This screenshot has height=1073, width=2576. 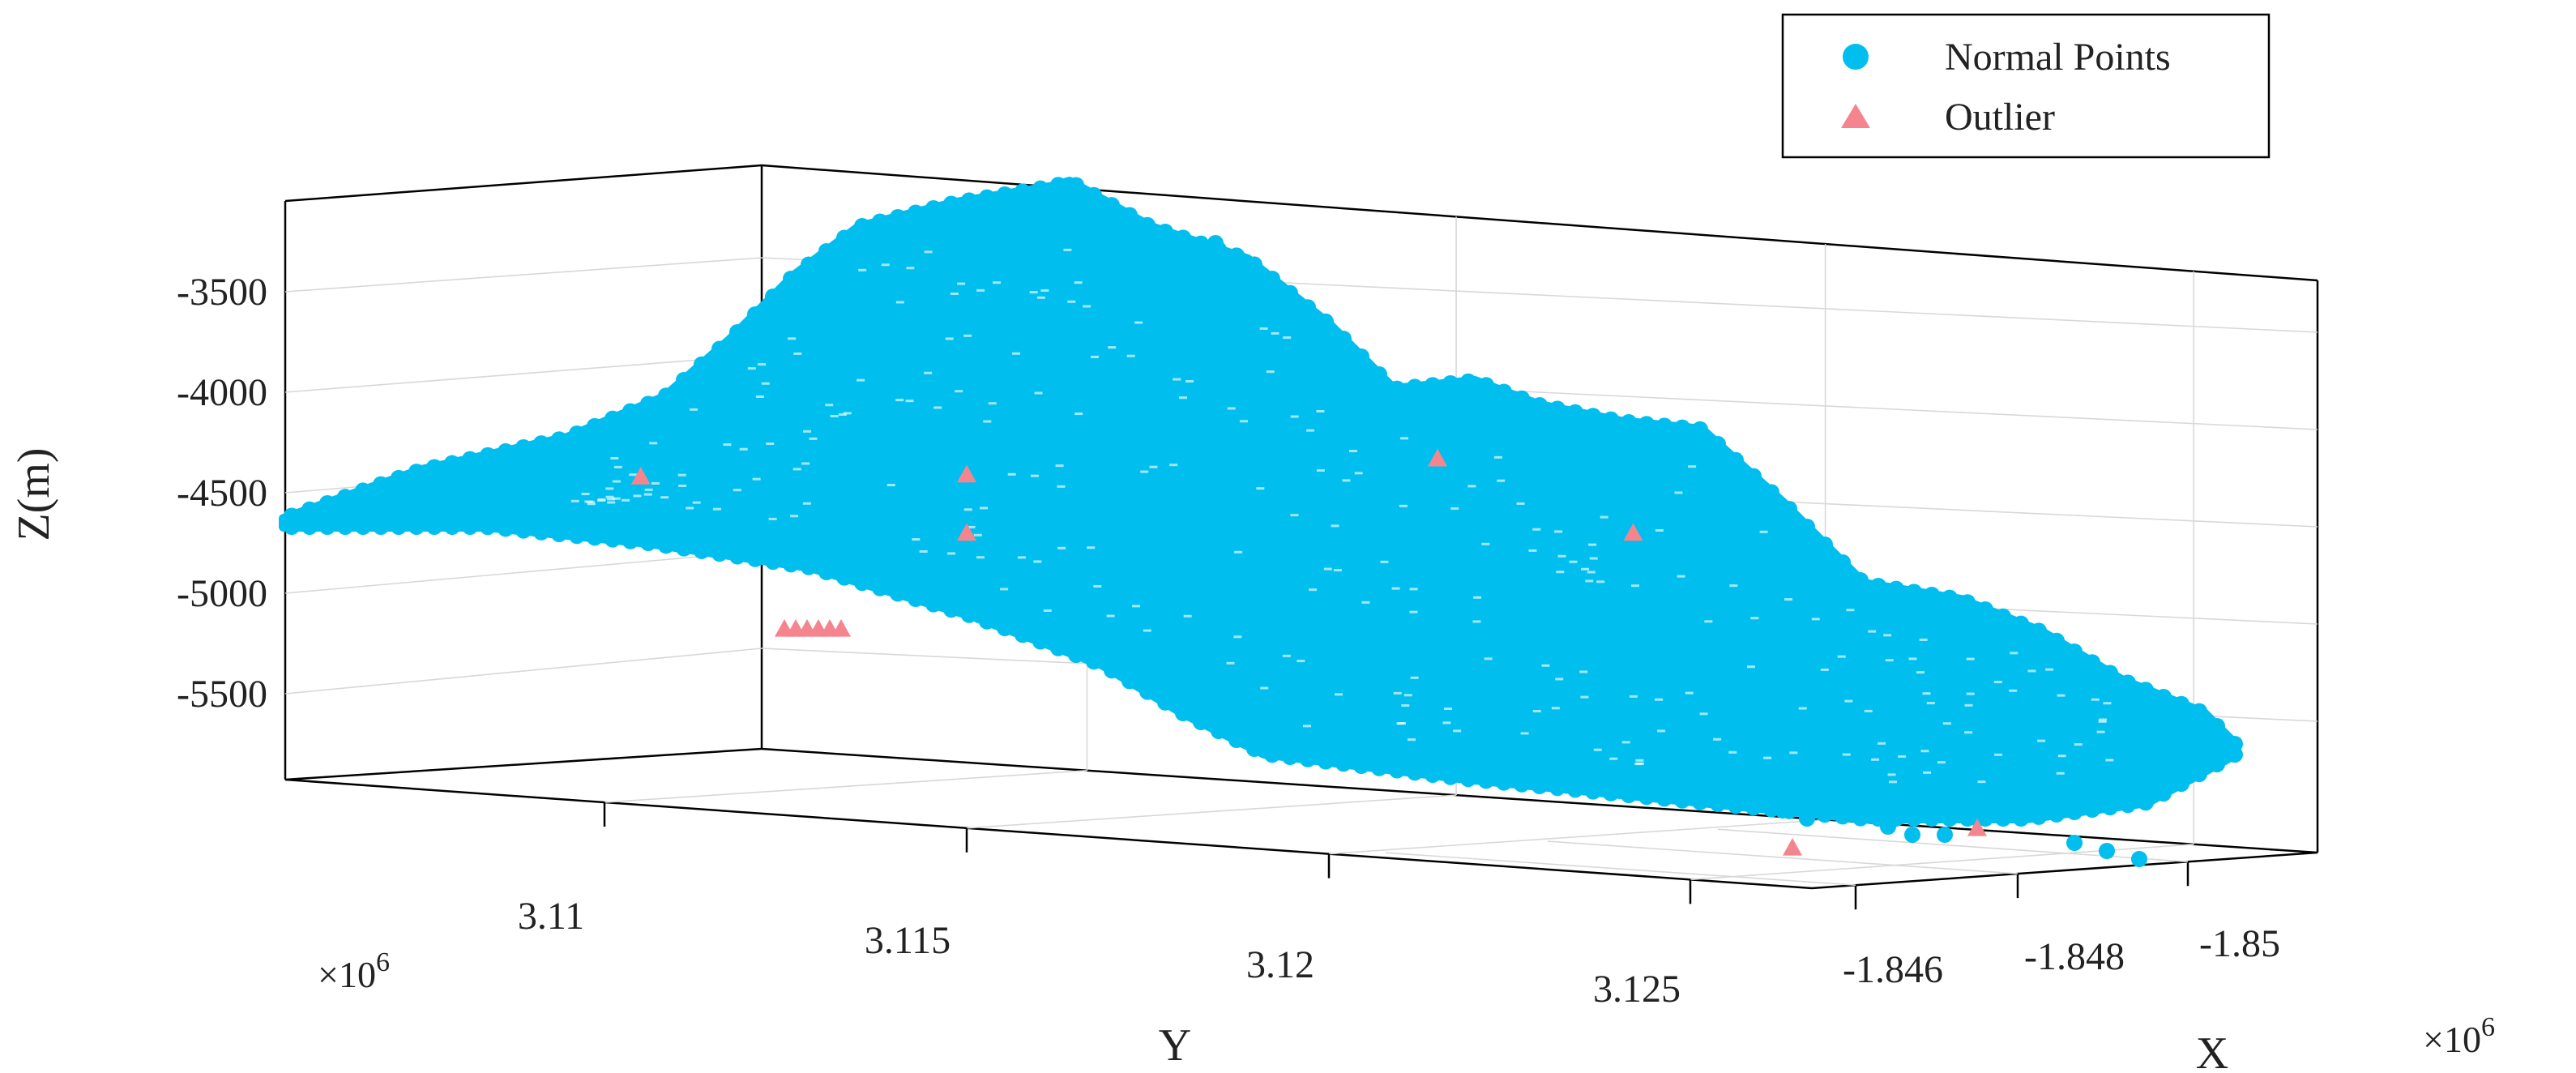 I want to click on box-top-left-edge, so click(x=523, y=183).